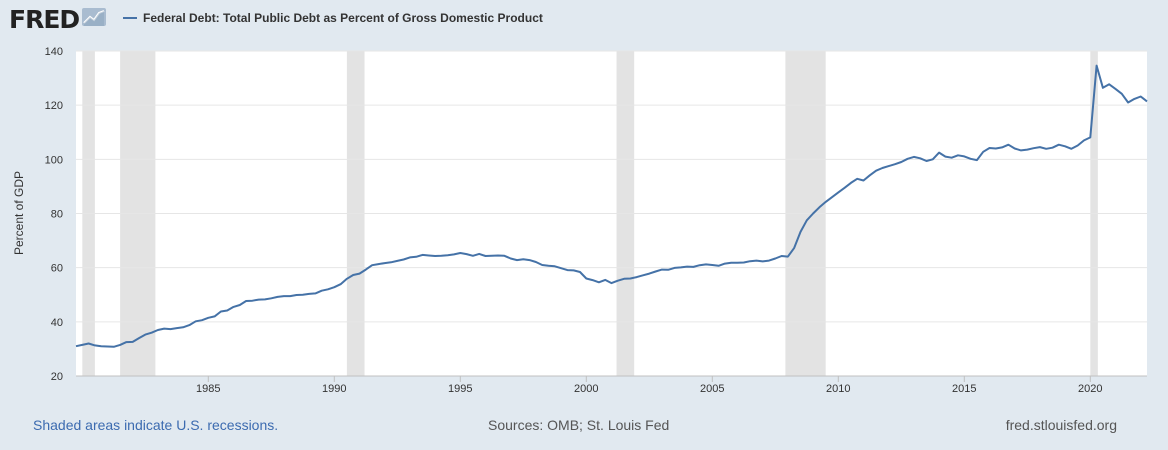  I want to click on y-tick-label: 80, so click(57, 215).